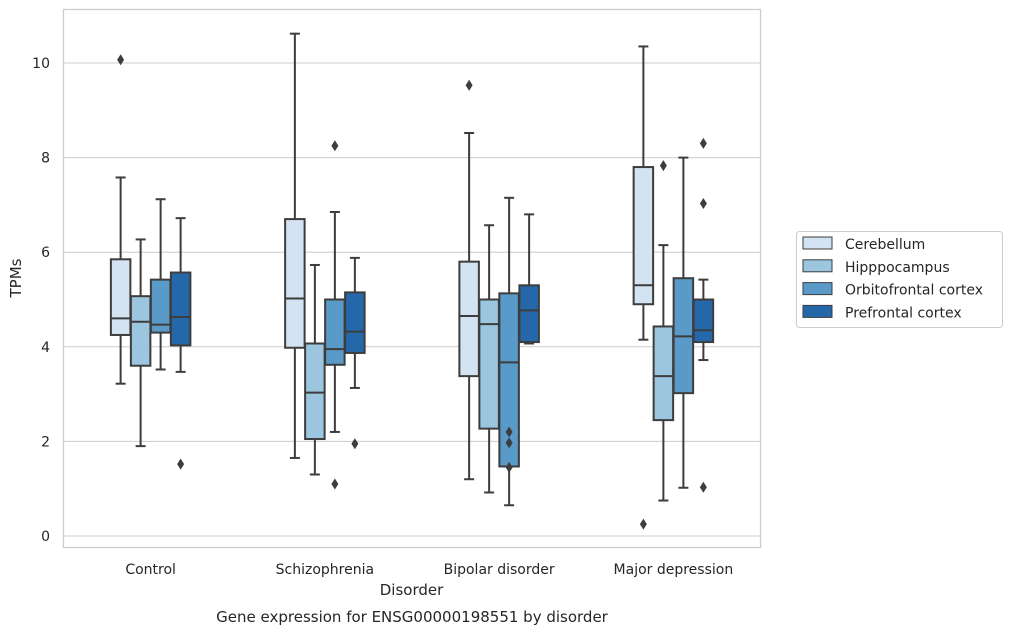  Describe the element at coordinates (150, 570) in the screenshot. I see `x-tick-label-1: Control` at that location.